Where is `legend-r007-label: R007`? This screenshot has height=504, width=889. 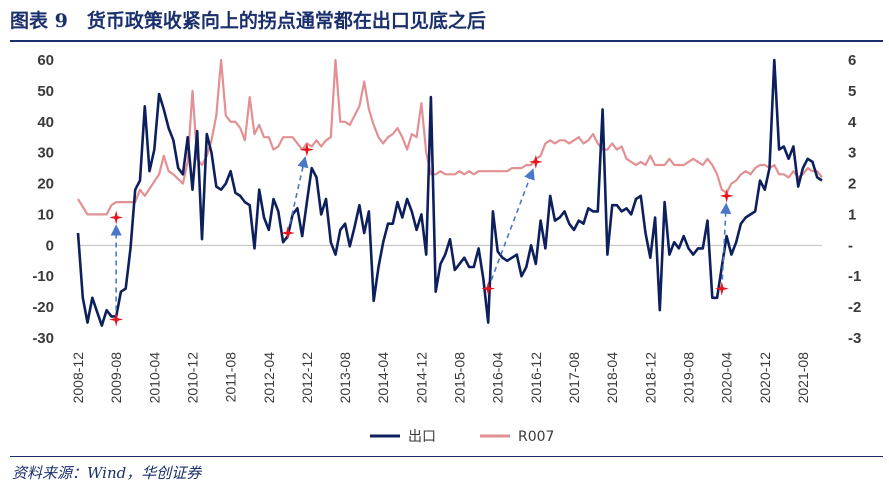 legend-r007-label: R007 is located at coordinates (536, 437).